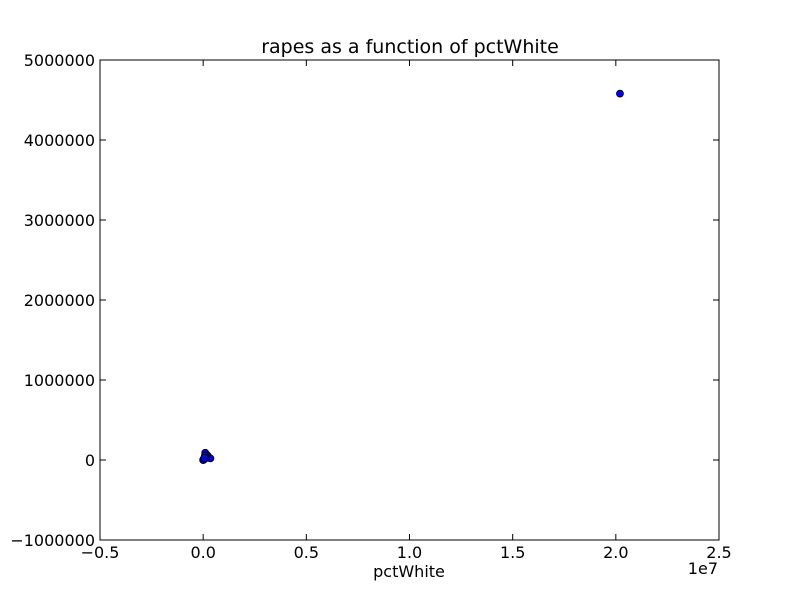 This screenshot has width=800, height=600. Describe the element at coordinates (59, 380) in the screenshot. I see `y-tick-label: 1000000` at that location.